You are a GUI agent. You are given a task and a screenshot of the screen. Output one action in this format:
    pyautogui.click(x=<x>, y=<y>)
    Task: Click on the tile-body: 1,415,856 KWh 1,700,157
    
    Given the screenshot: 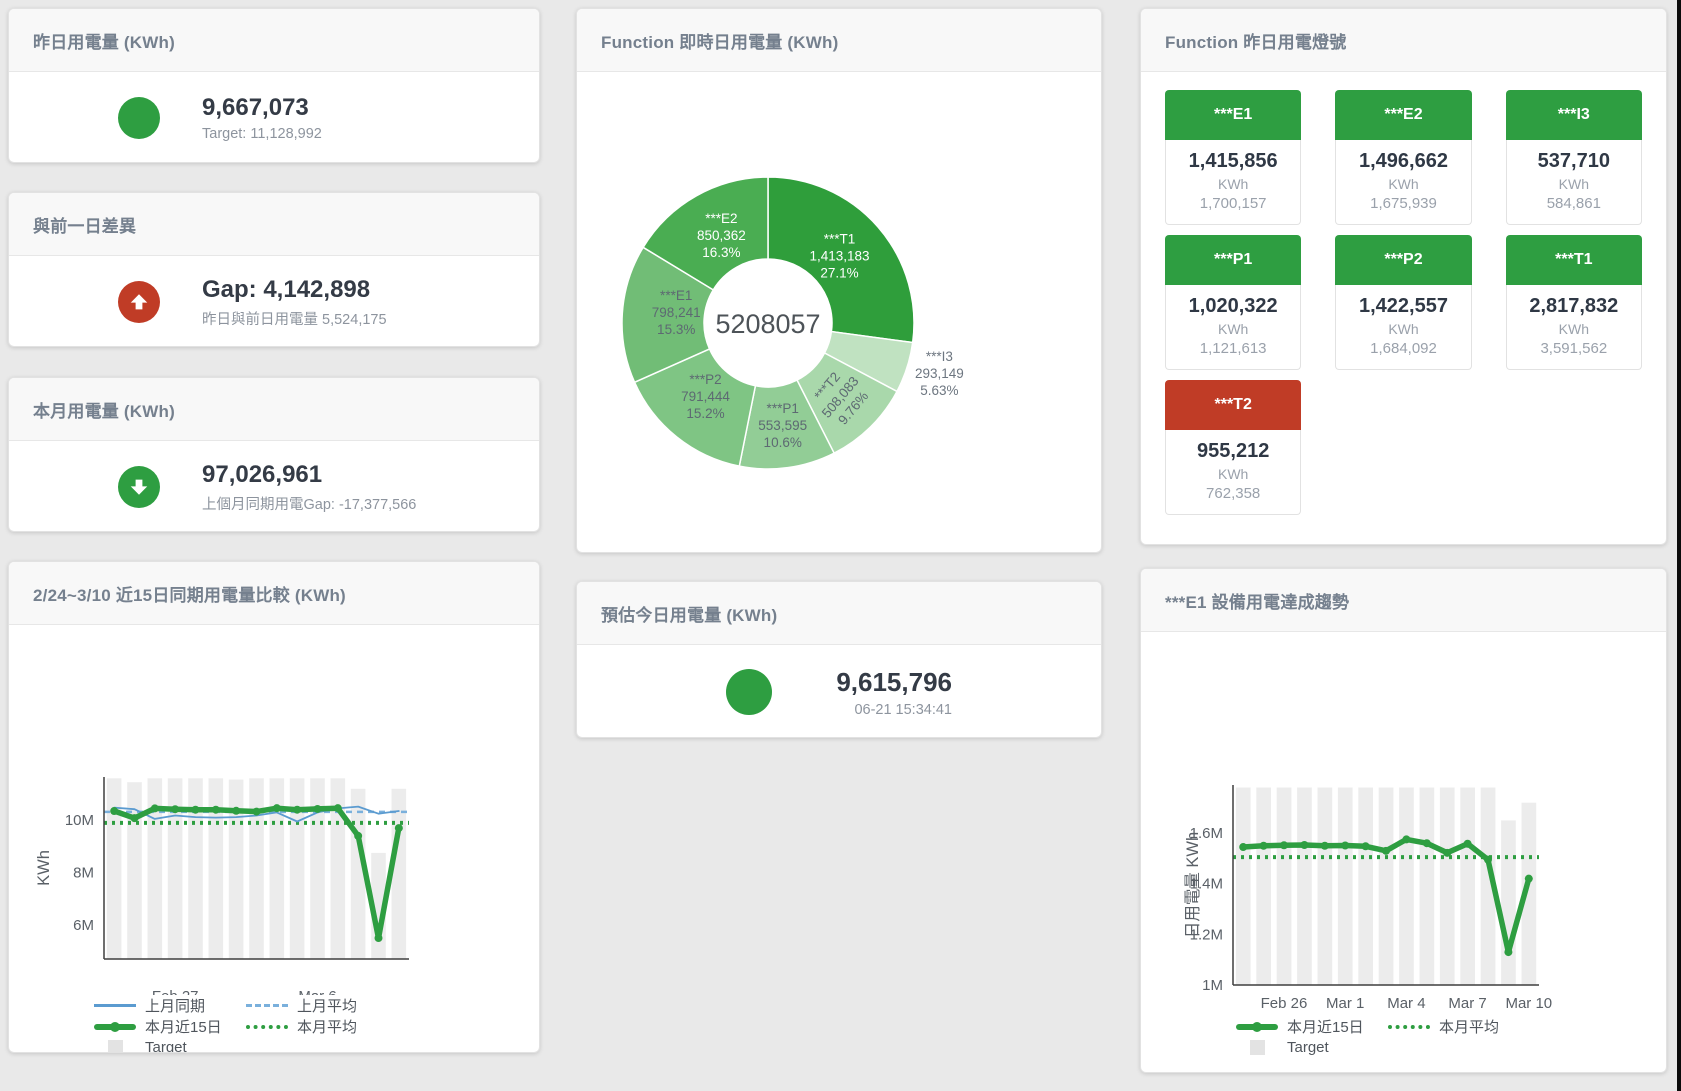 What is the action you would take?
    pyautogui.click(x=1233, y=182)
    